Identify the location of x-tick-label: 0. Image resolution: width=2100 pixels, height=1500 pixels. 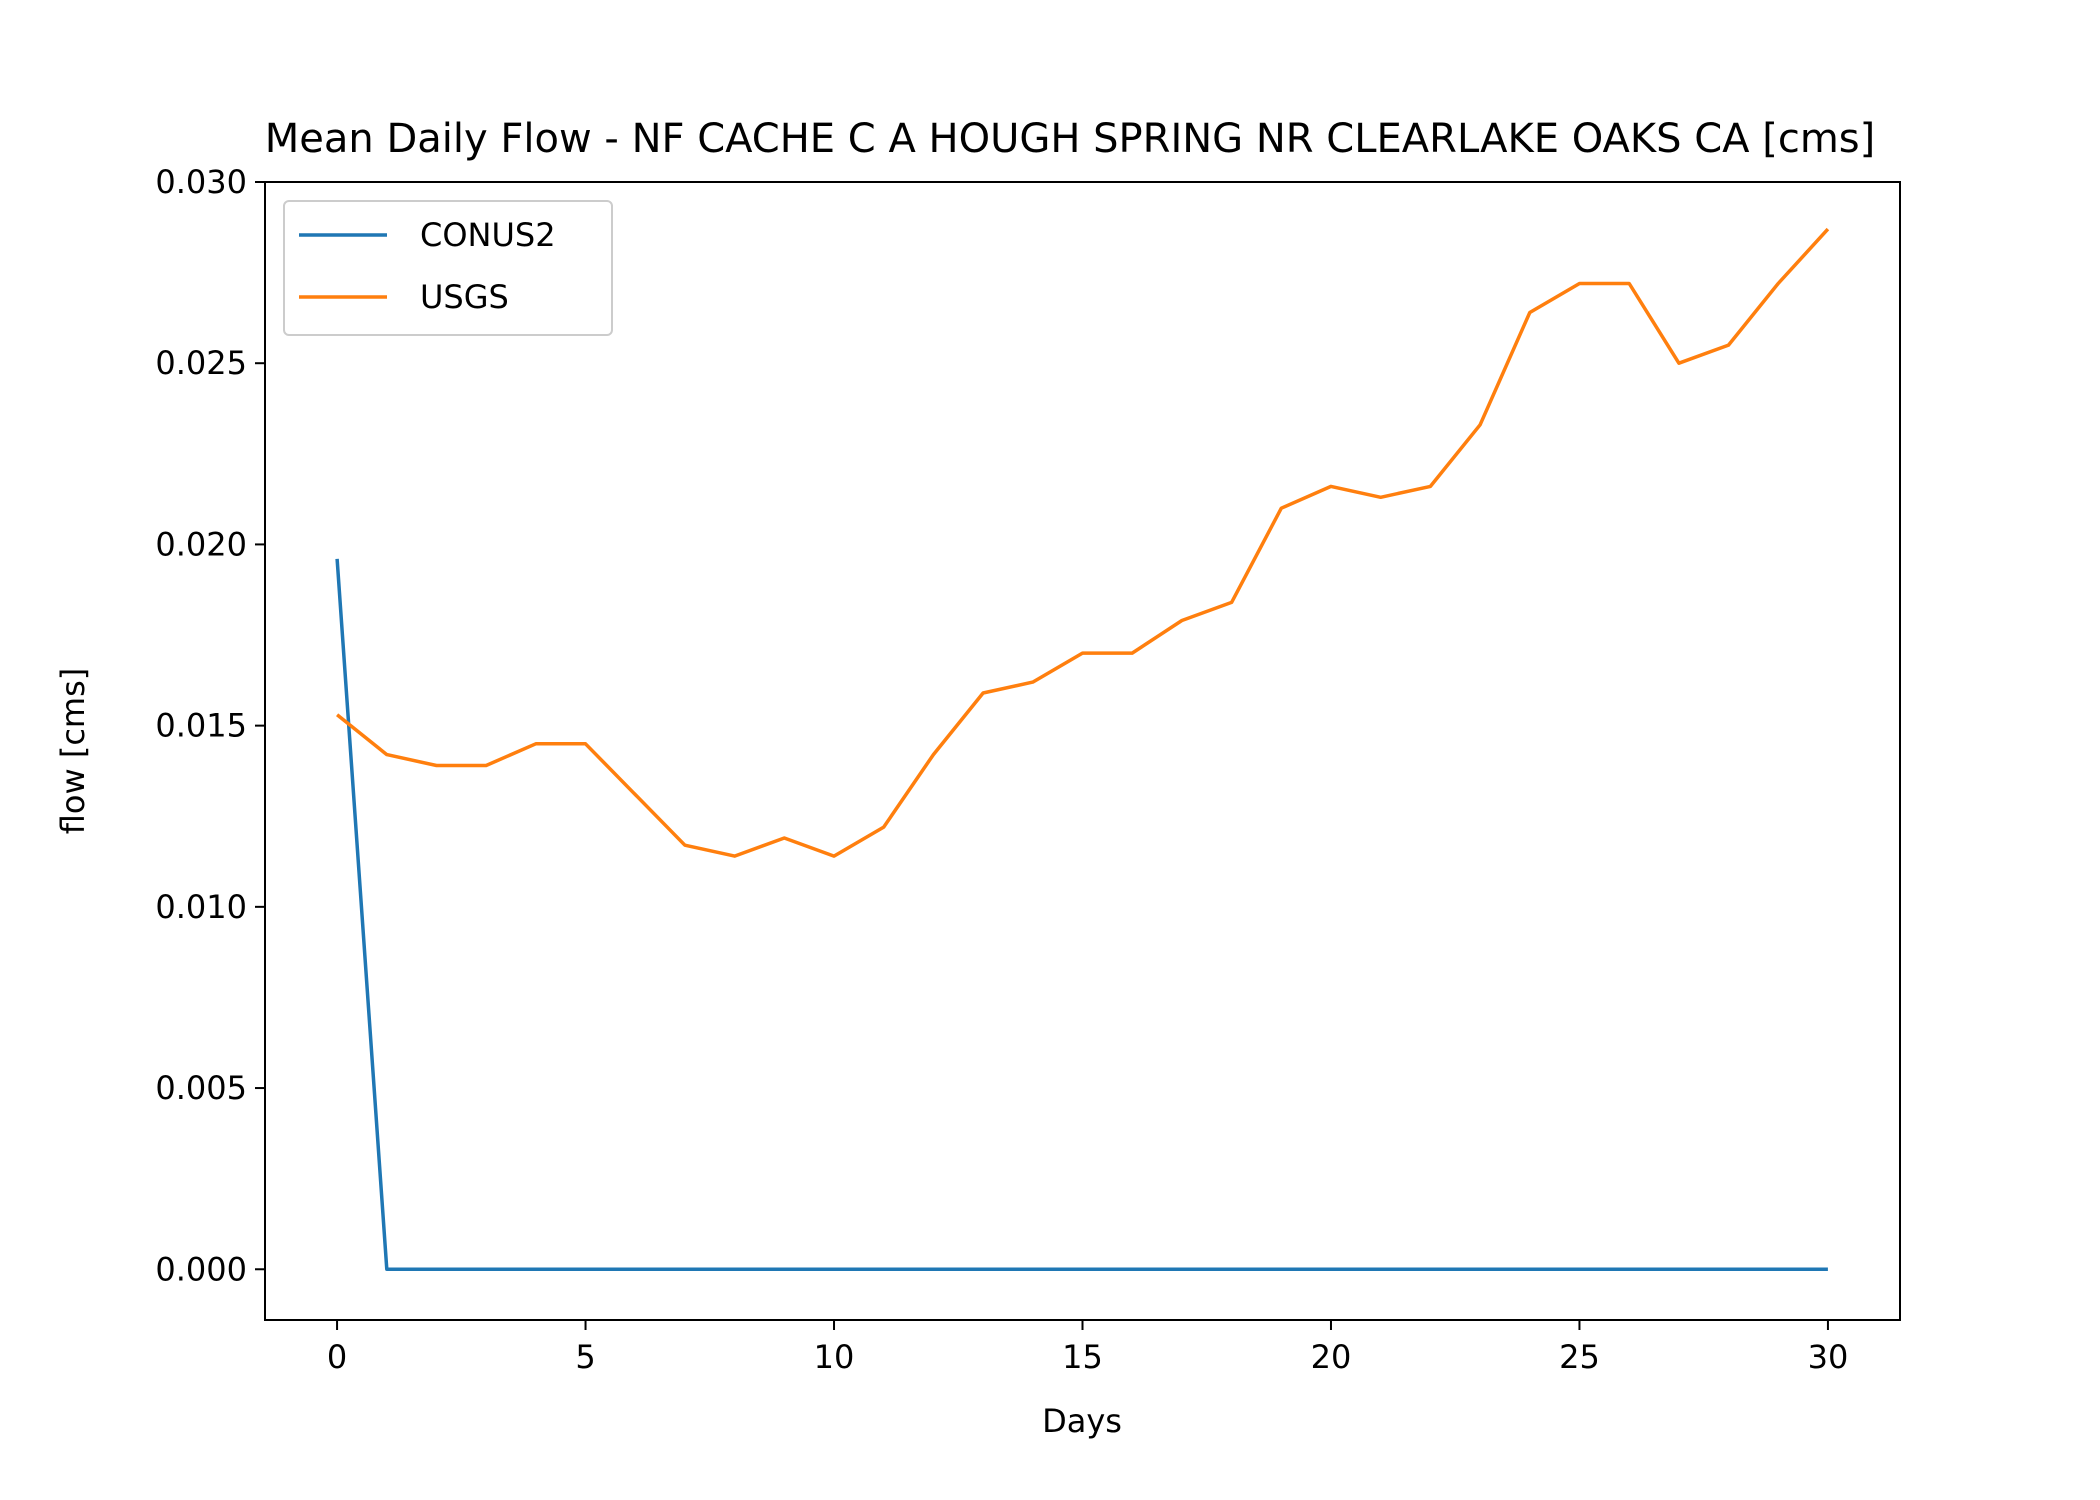
(337, 1357).